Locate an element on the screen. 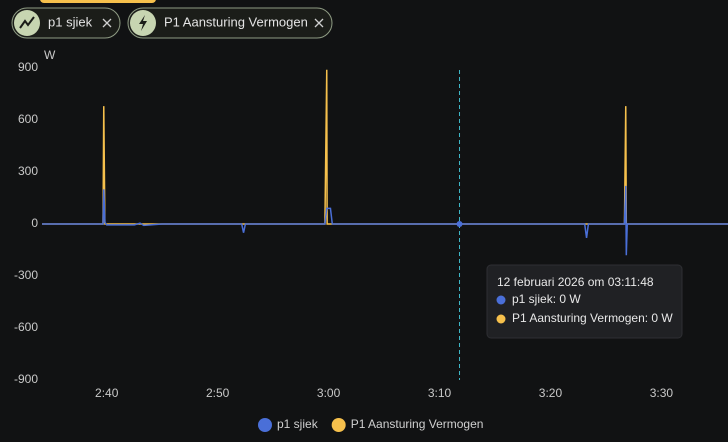  y-tick-label: 600 is located at coordinates (28, 119).